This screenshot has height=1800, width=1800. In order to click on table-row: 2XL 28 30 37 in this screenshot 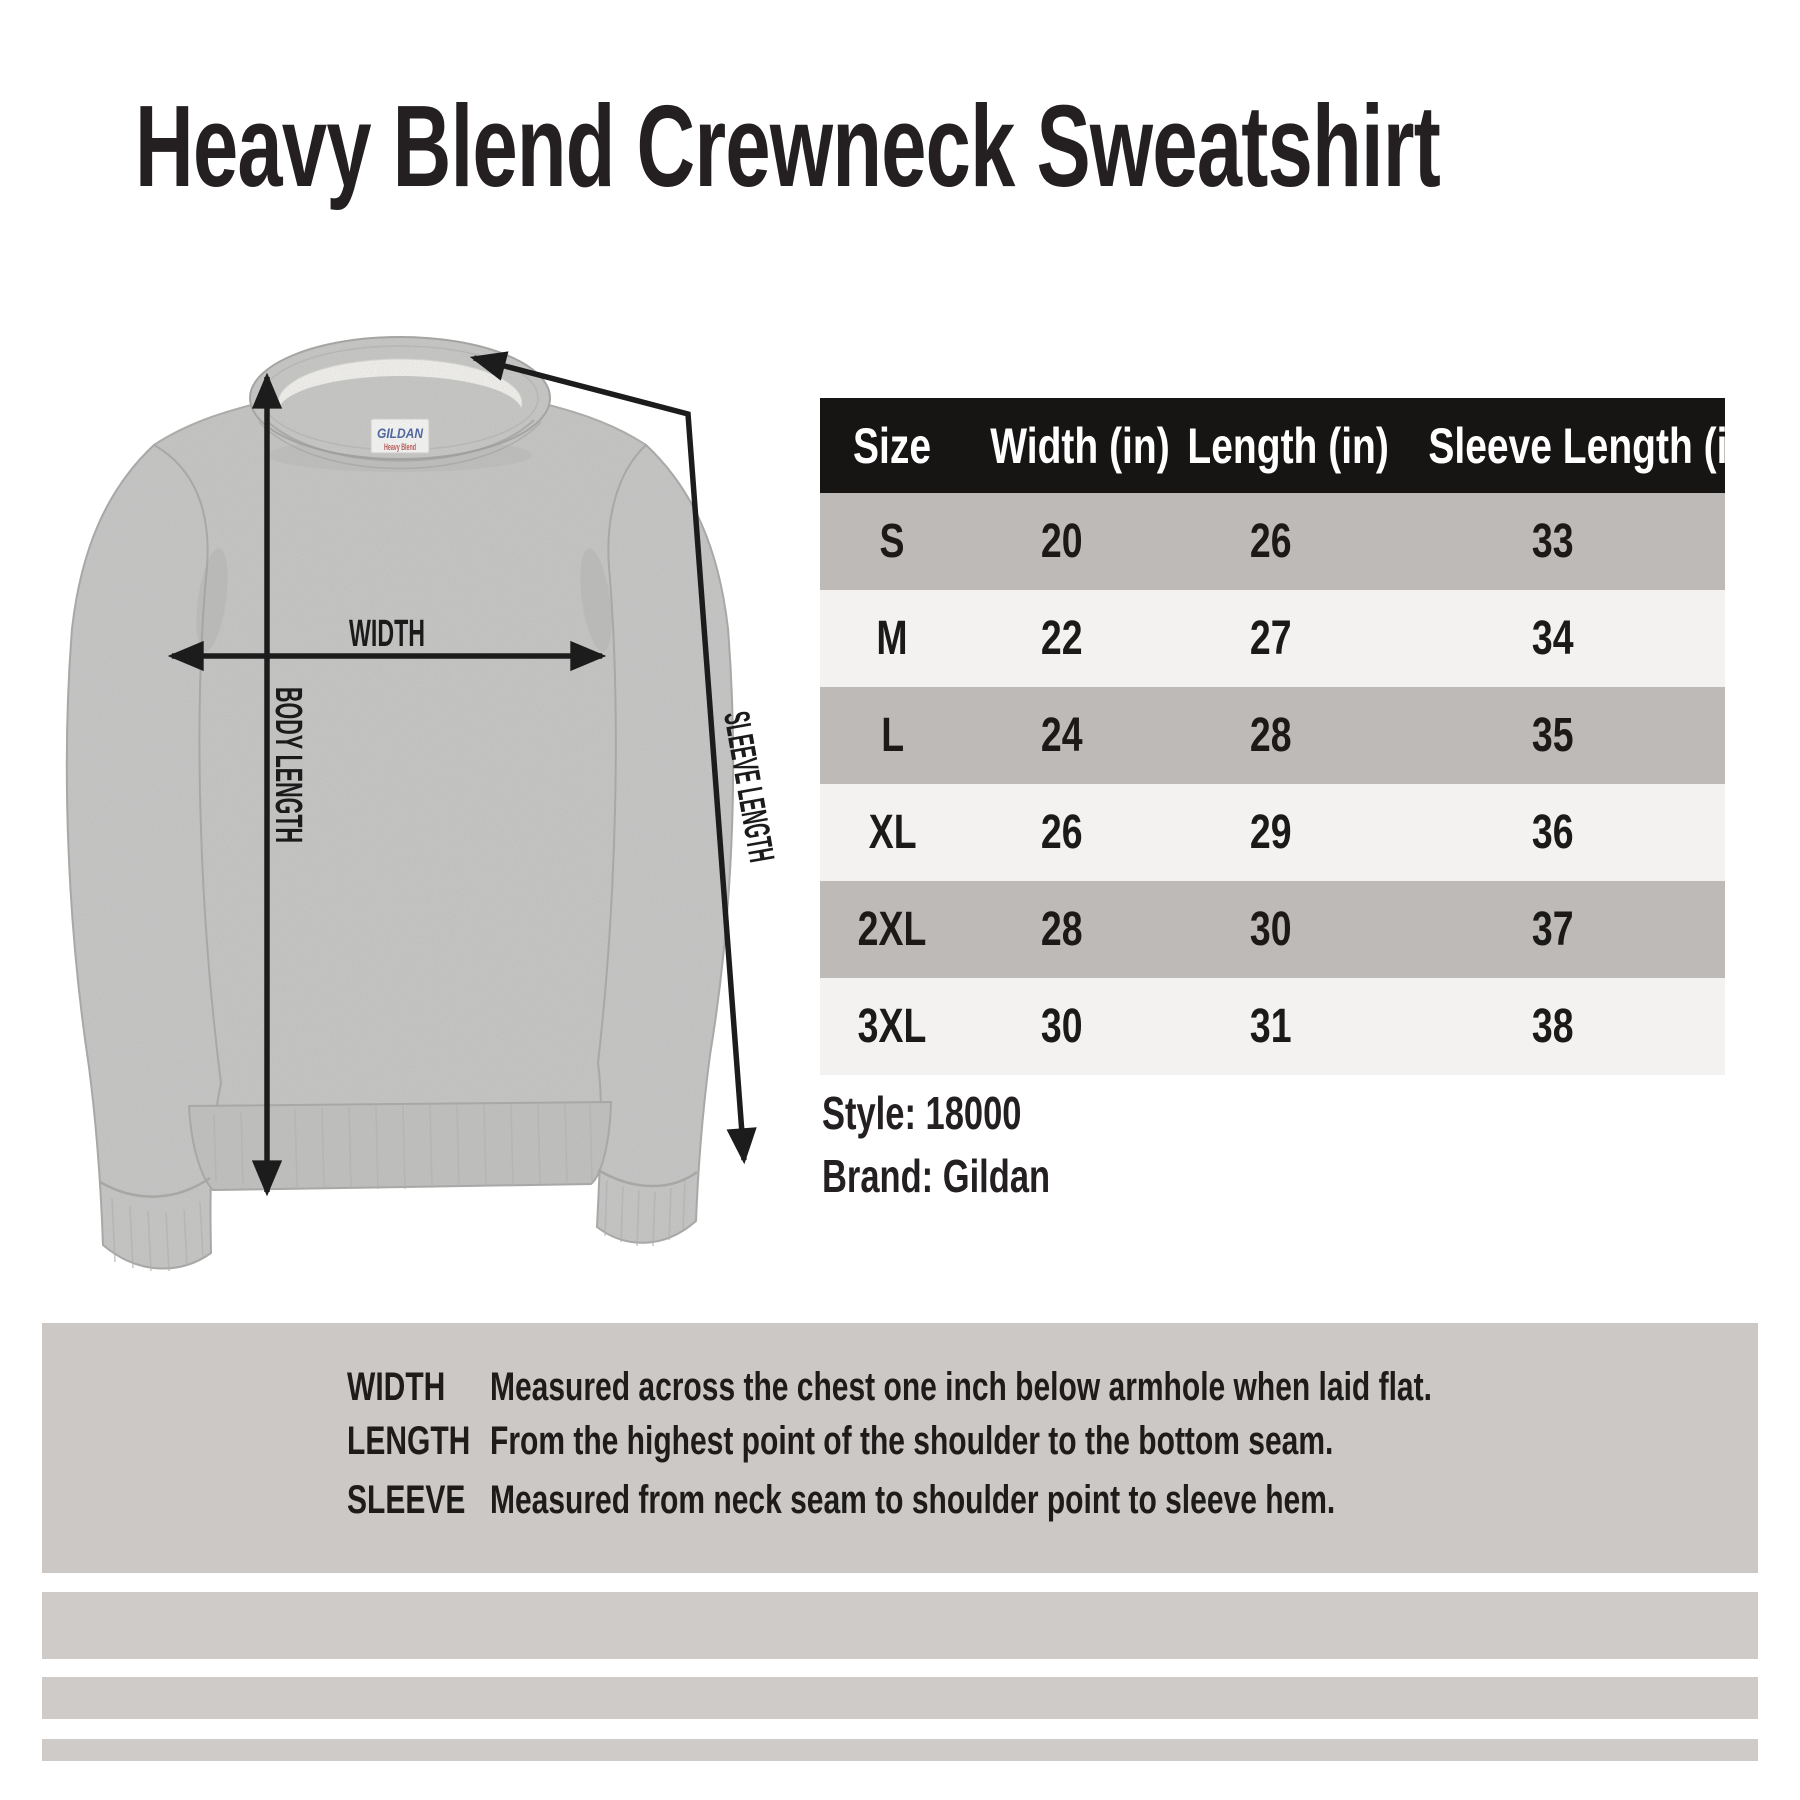, I will do `click(1272, 929)`.